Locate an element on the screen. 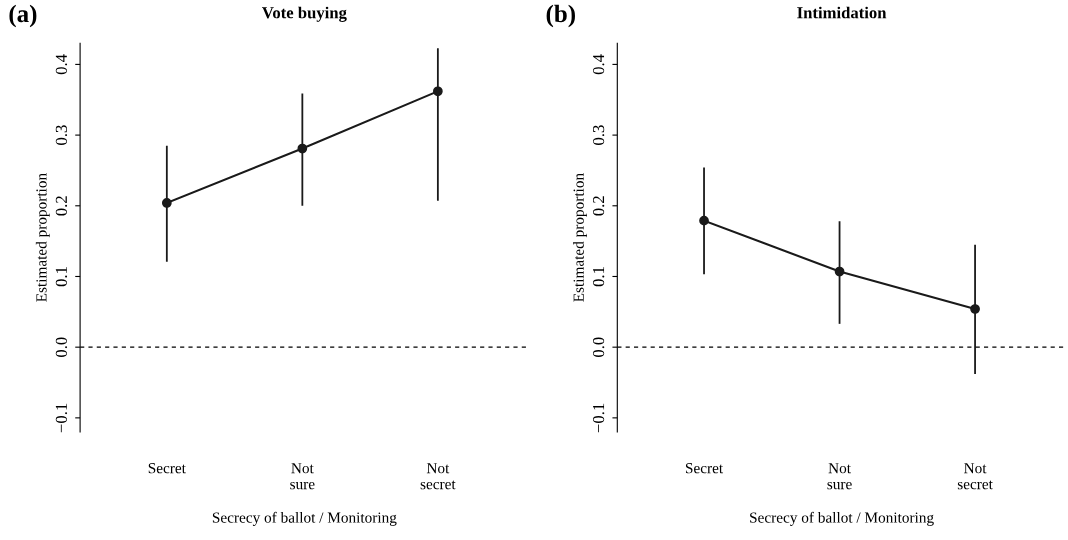 This screenshot has height=540, width=1068. text: (b) is located at coordinates (560, 16).